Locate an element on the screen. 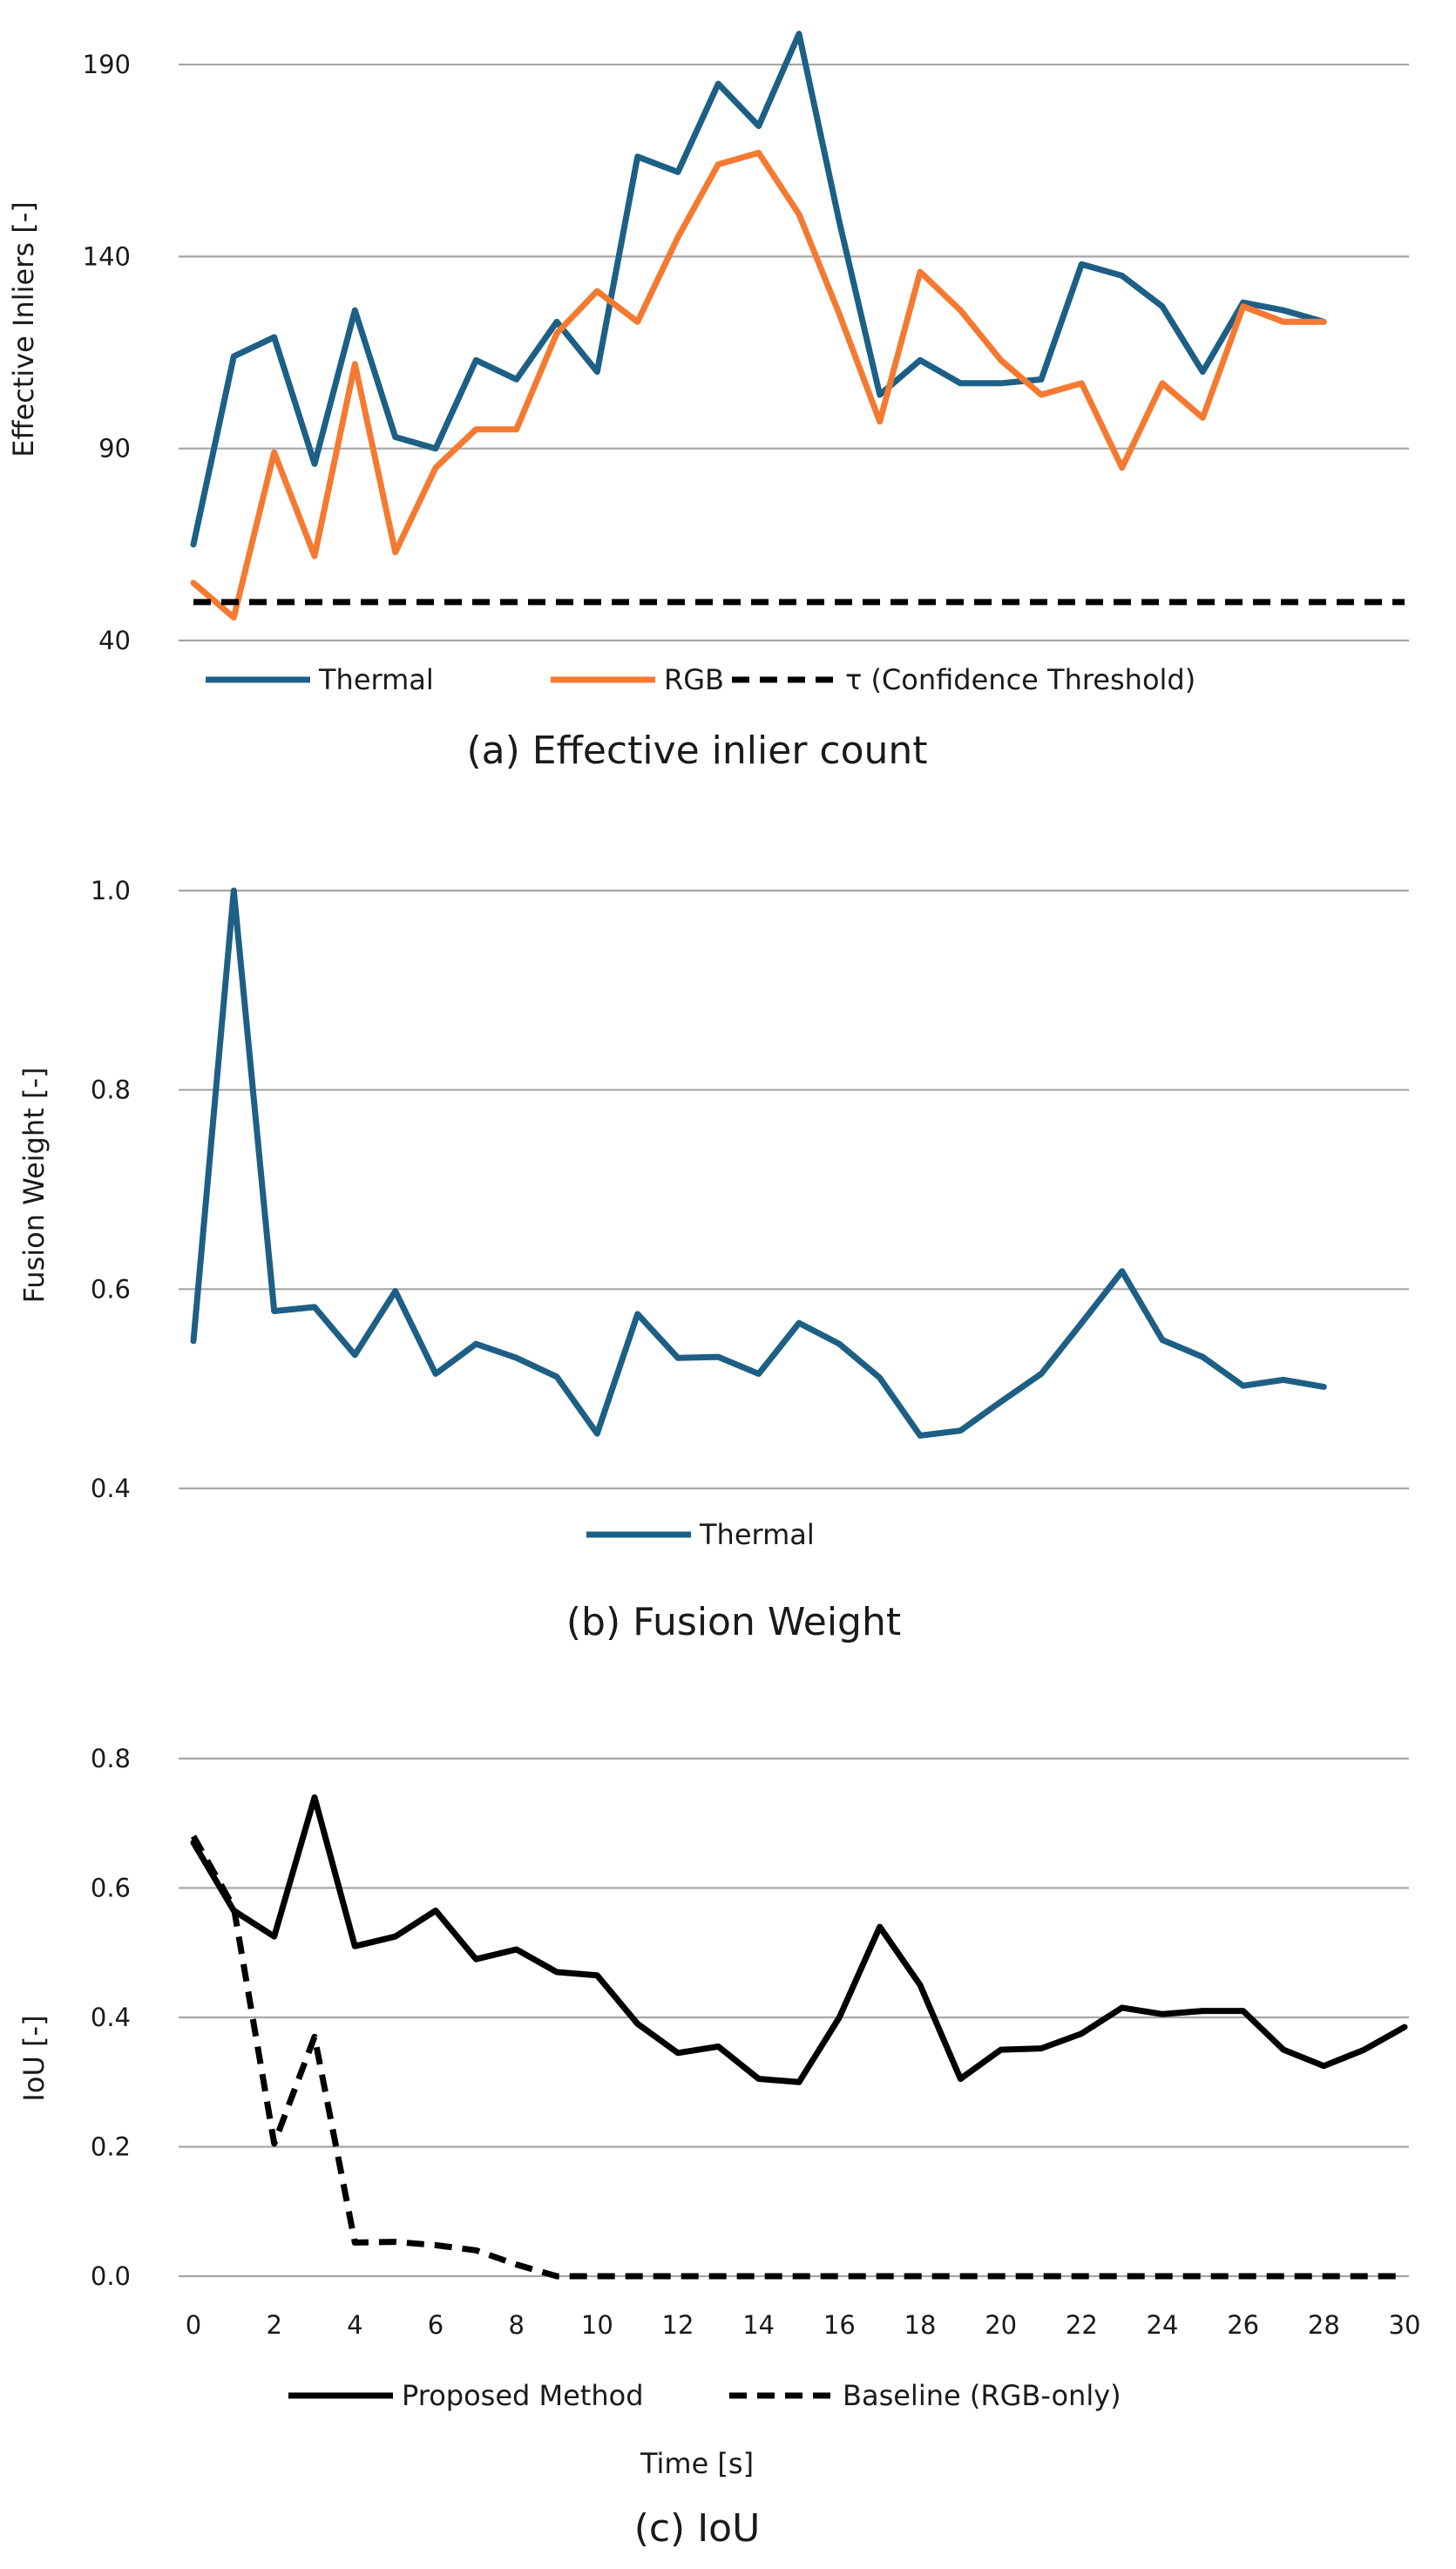 This screenshot has height=2569, width=1456. ytick-a-40: 40 is located at coordinates (114, 640).